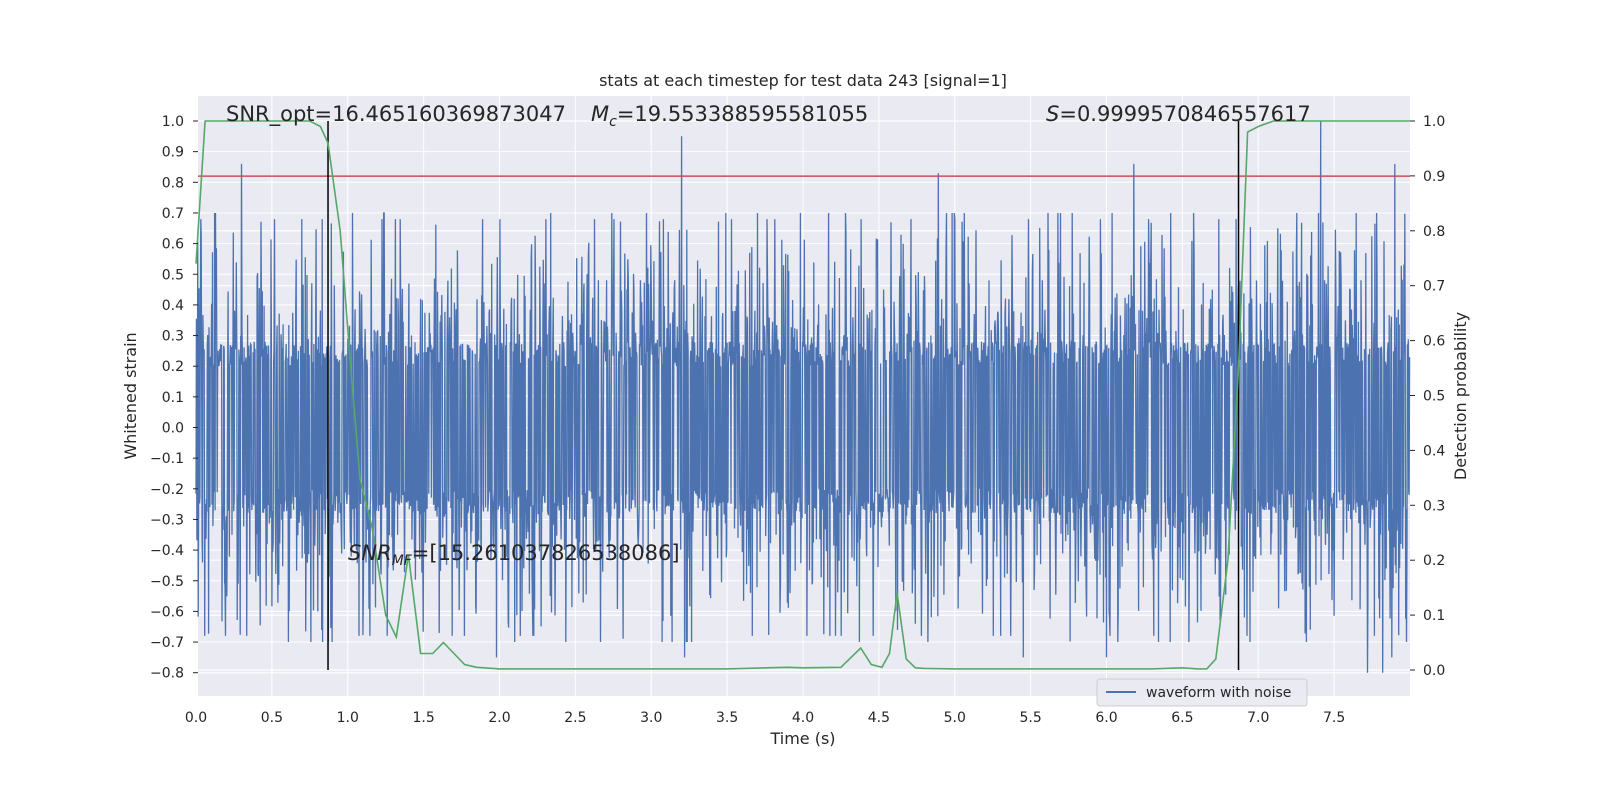 This screenshot has height=800, width=1600. Describe the element at coordinates (130, 395) in the screenshot. I see `y-axis-label: Whitened strain` at that location.